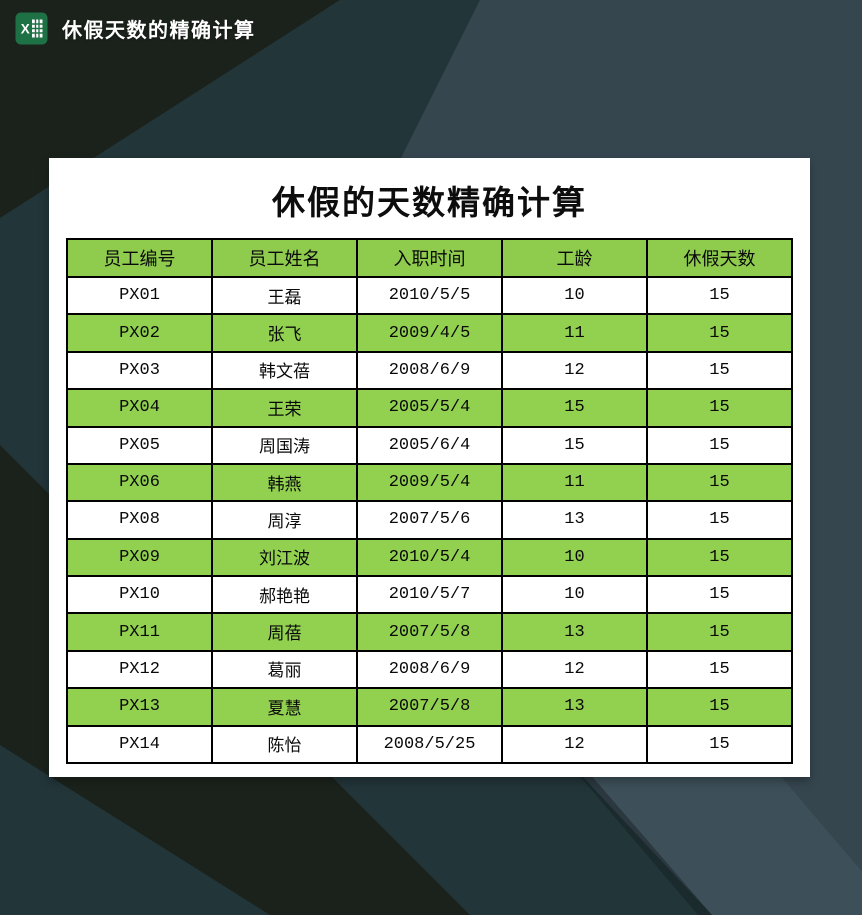  Describe the element at coordinates (284, 520) in the screenshot. I see `cell-employee-name: 周淳` at that location.